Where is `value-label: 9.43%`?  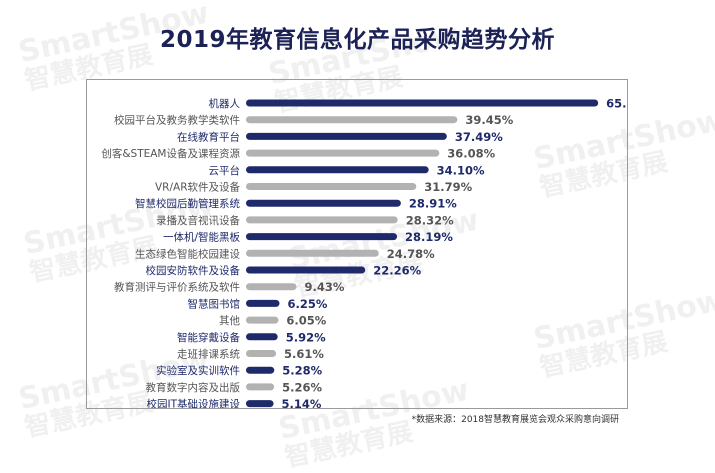 value-label: 9.43% is located at coordinates (325, 287).